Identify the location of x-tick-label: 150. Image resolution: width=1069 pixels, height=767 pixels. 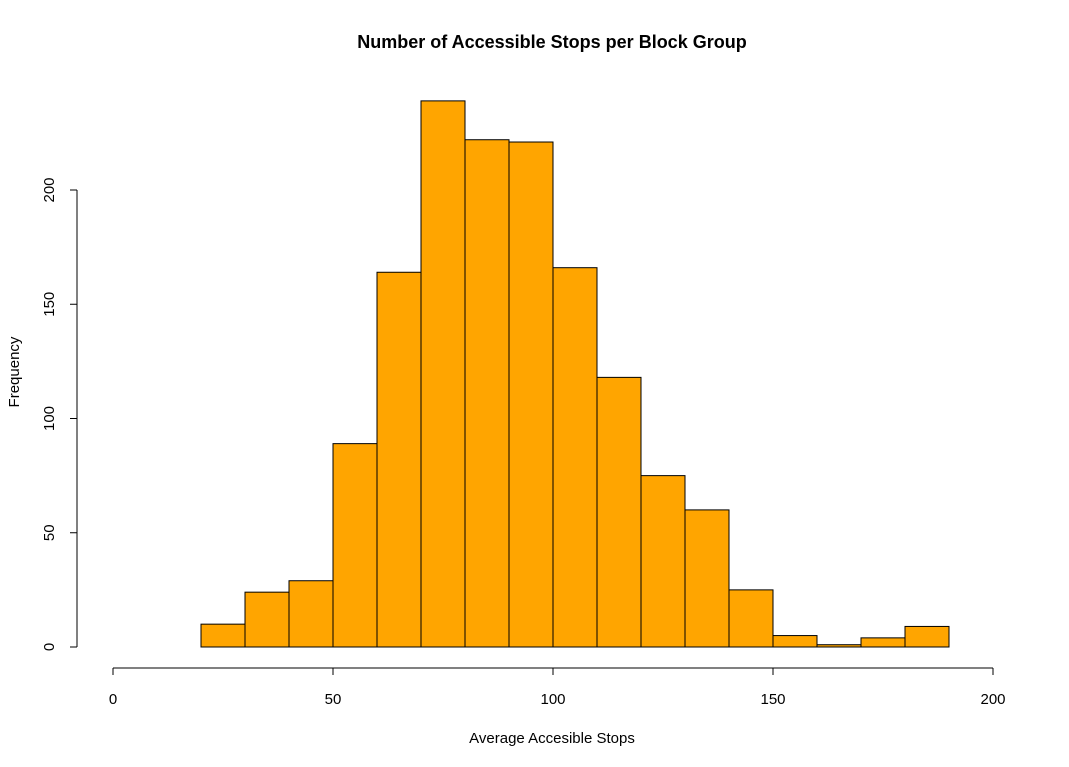
(772, 699).